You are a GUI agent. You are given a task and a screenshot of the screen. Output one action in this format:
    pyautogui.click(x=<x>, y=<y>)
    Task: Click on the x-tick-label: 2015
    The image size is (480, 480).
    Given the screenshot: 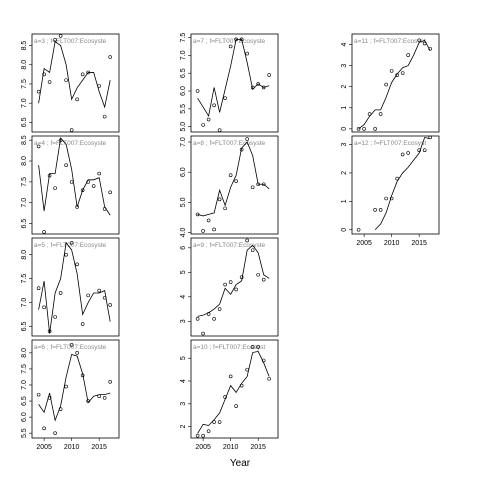 What is the action you would take?
    pyautogui.click(x=99, y=447)
    